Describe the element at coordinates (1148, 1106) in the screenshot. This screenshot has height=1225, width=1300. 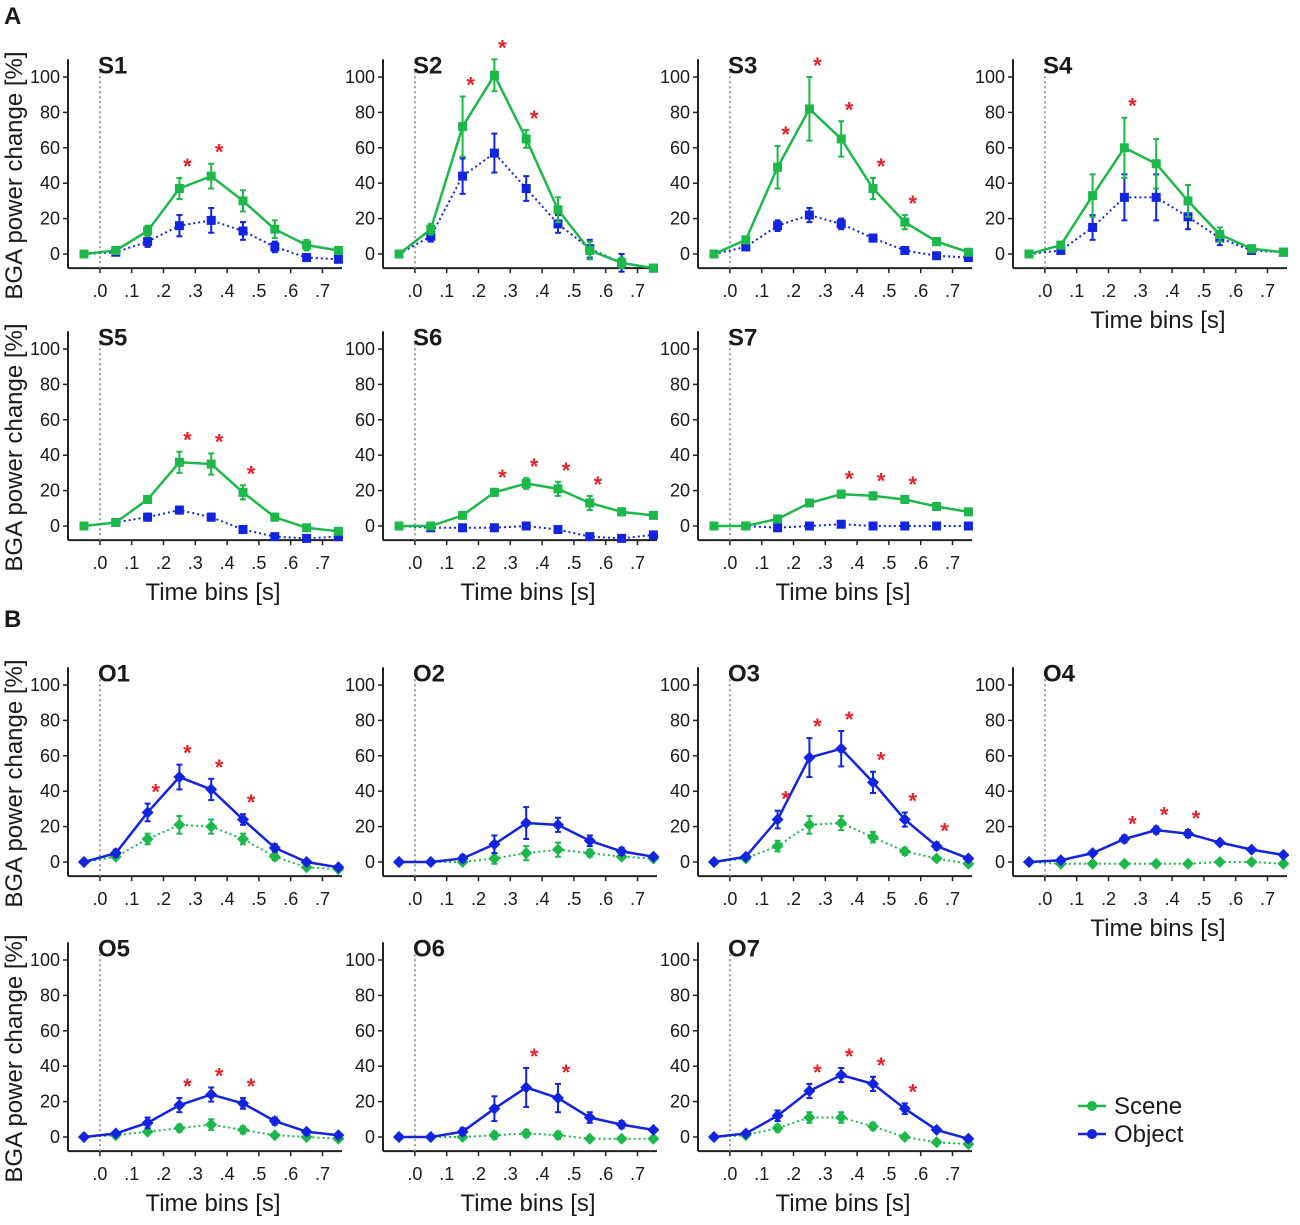
I see `legend-scene-label: Scene` at that location.